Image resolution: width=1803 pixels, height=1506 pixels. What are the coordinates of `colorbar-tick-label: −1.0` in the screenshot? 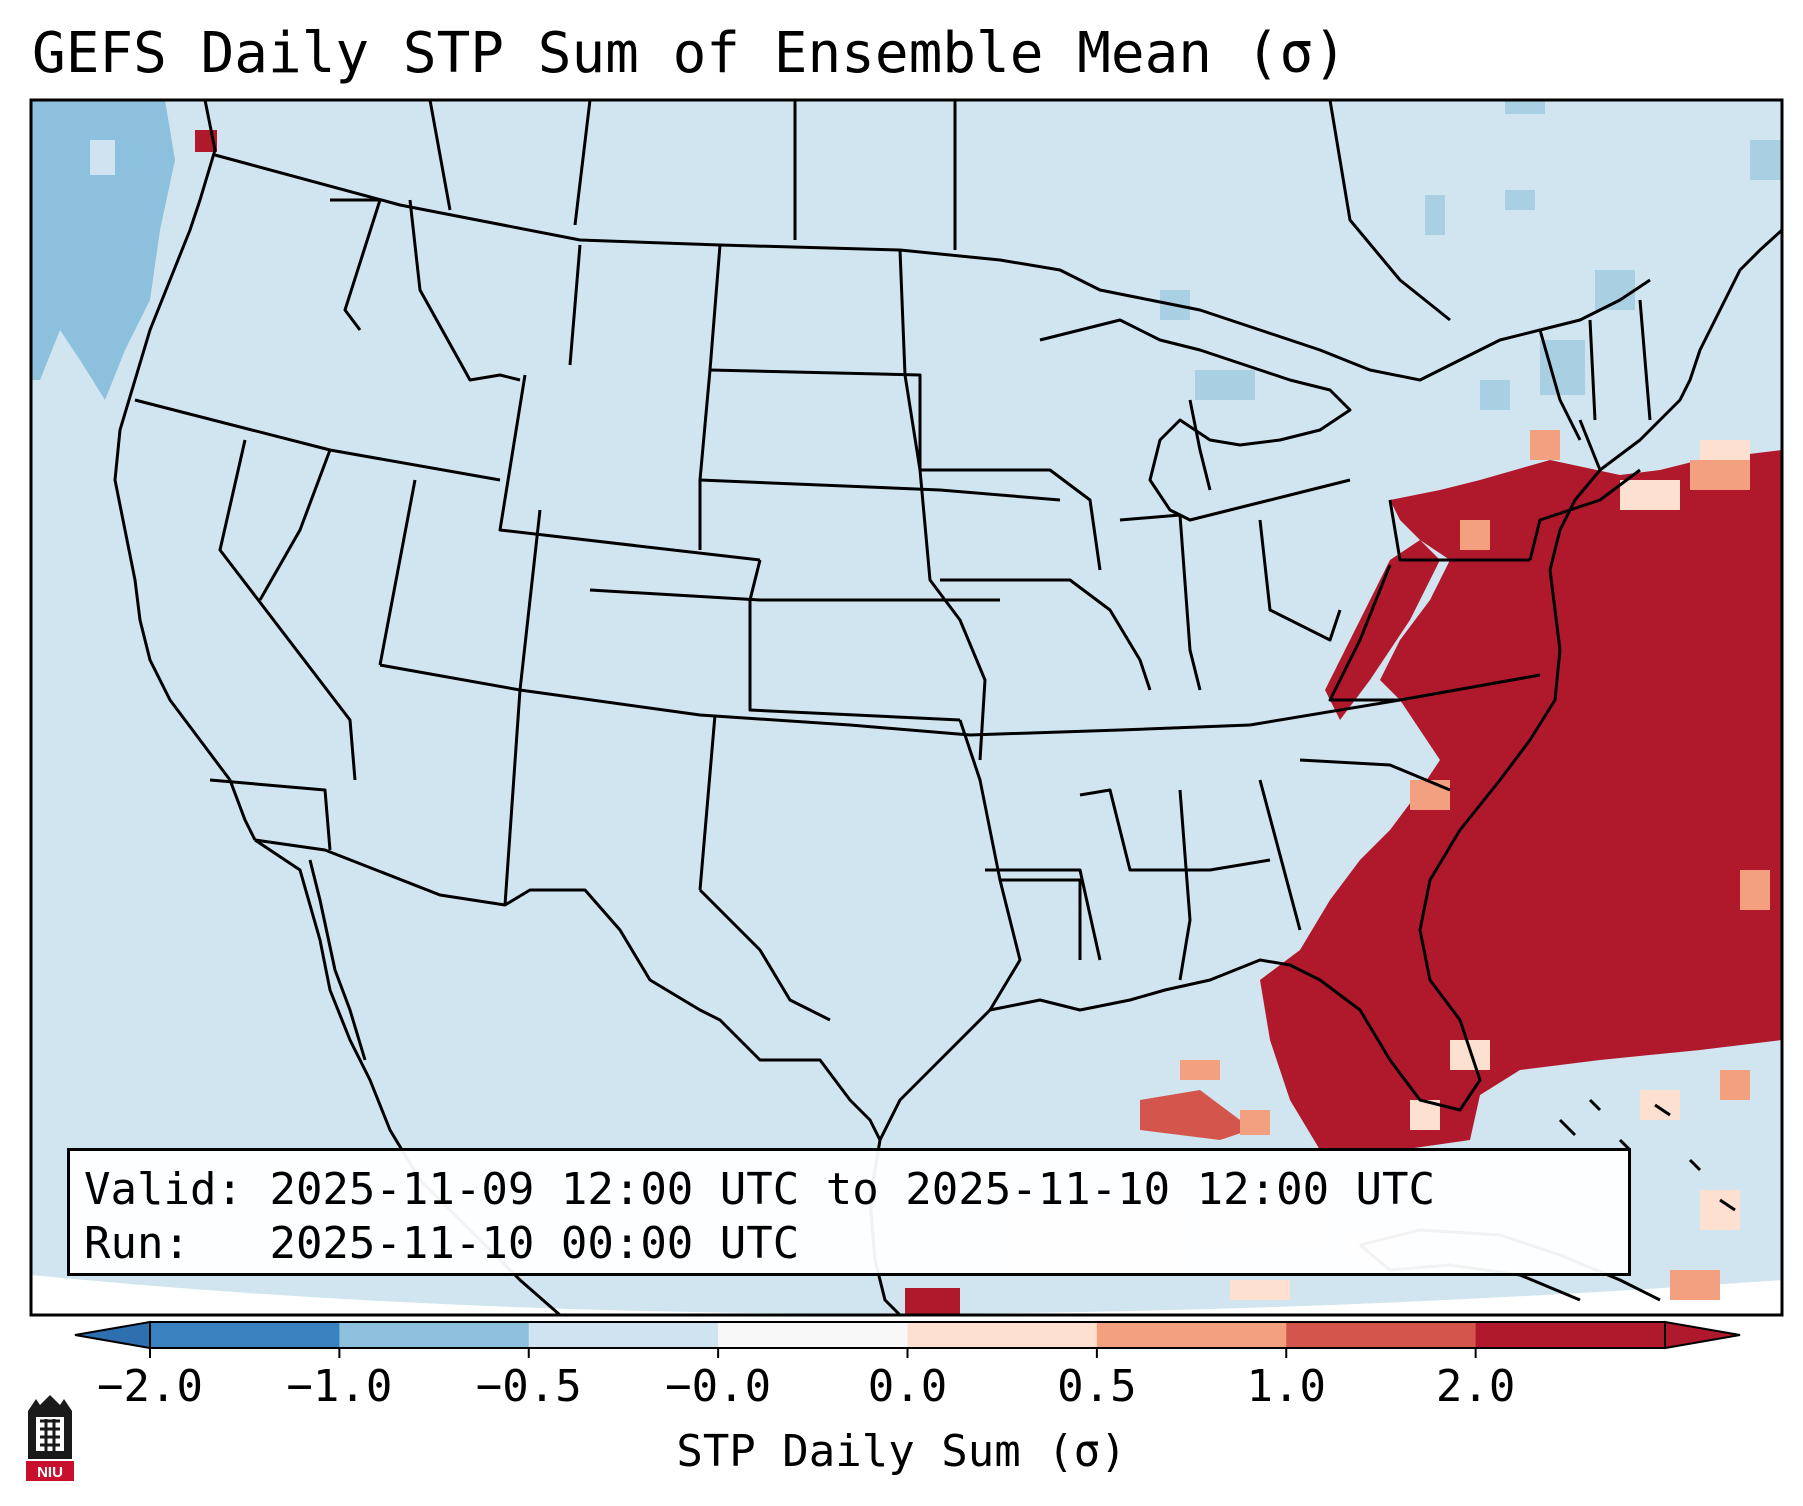 It's located at (339, 1386).